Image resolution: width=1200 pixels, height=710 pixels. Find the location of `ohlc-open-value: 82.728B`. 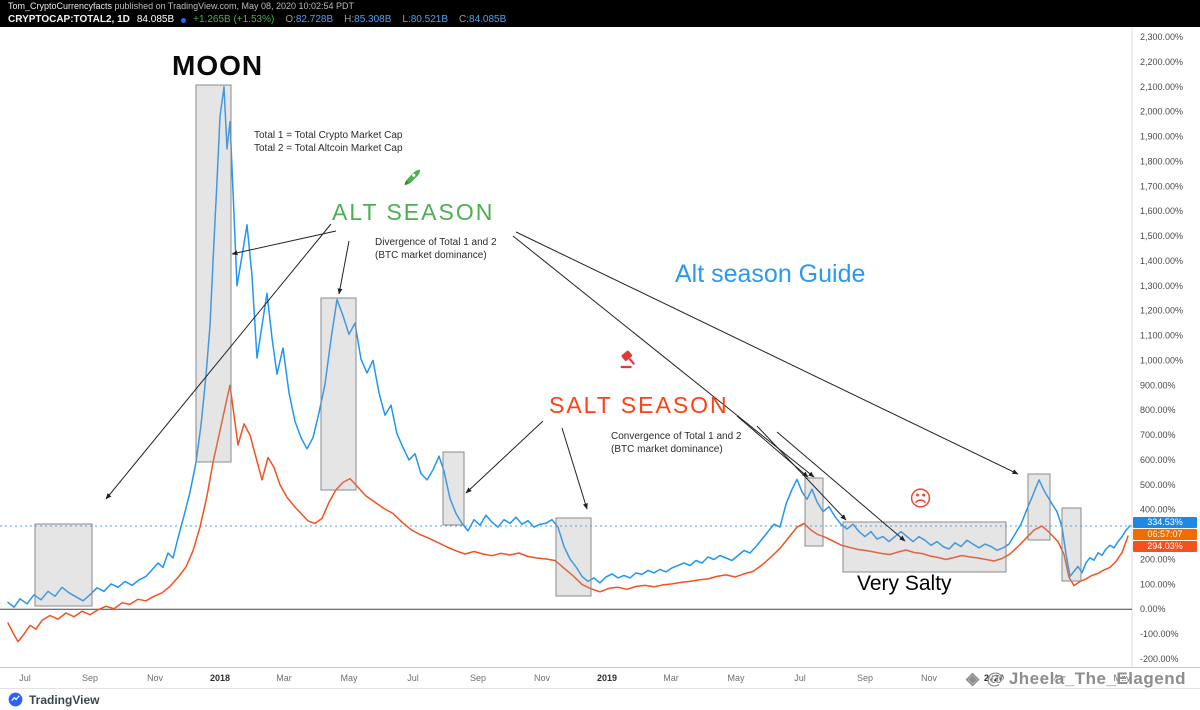

ohlc-open-value: 82.728B is located at coordinates (314, 19).